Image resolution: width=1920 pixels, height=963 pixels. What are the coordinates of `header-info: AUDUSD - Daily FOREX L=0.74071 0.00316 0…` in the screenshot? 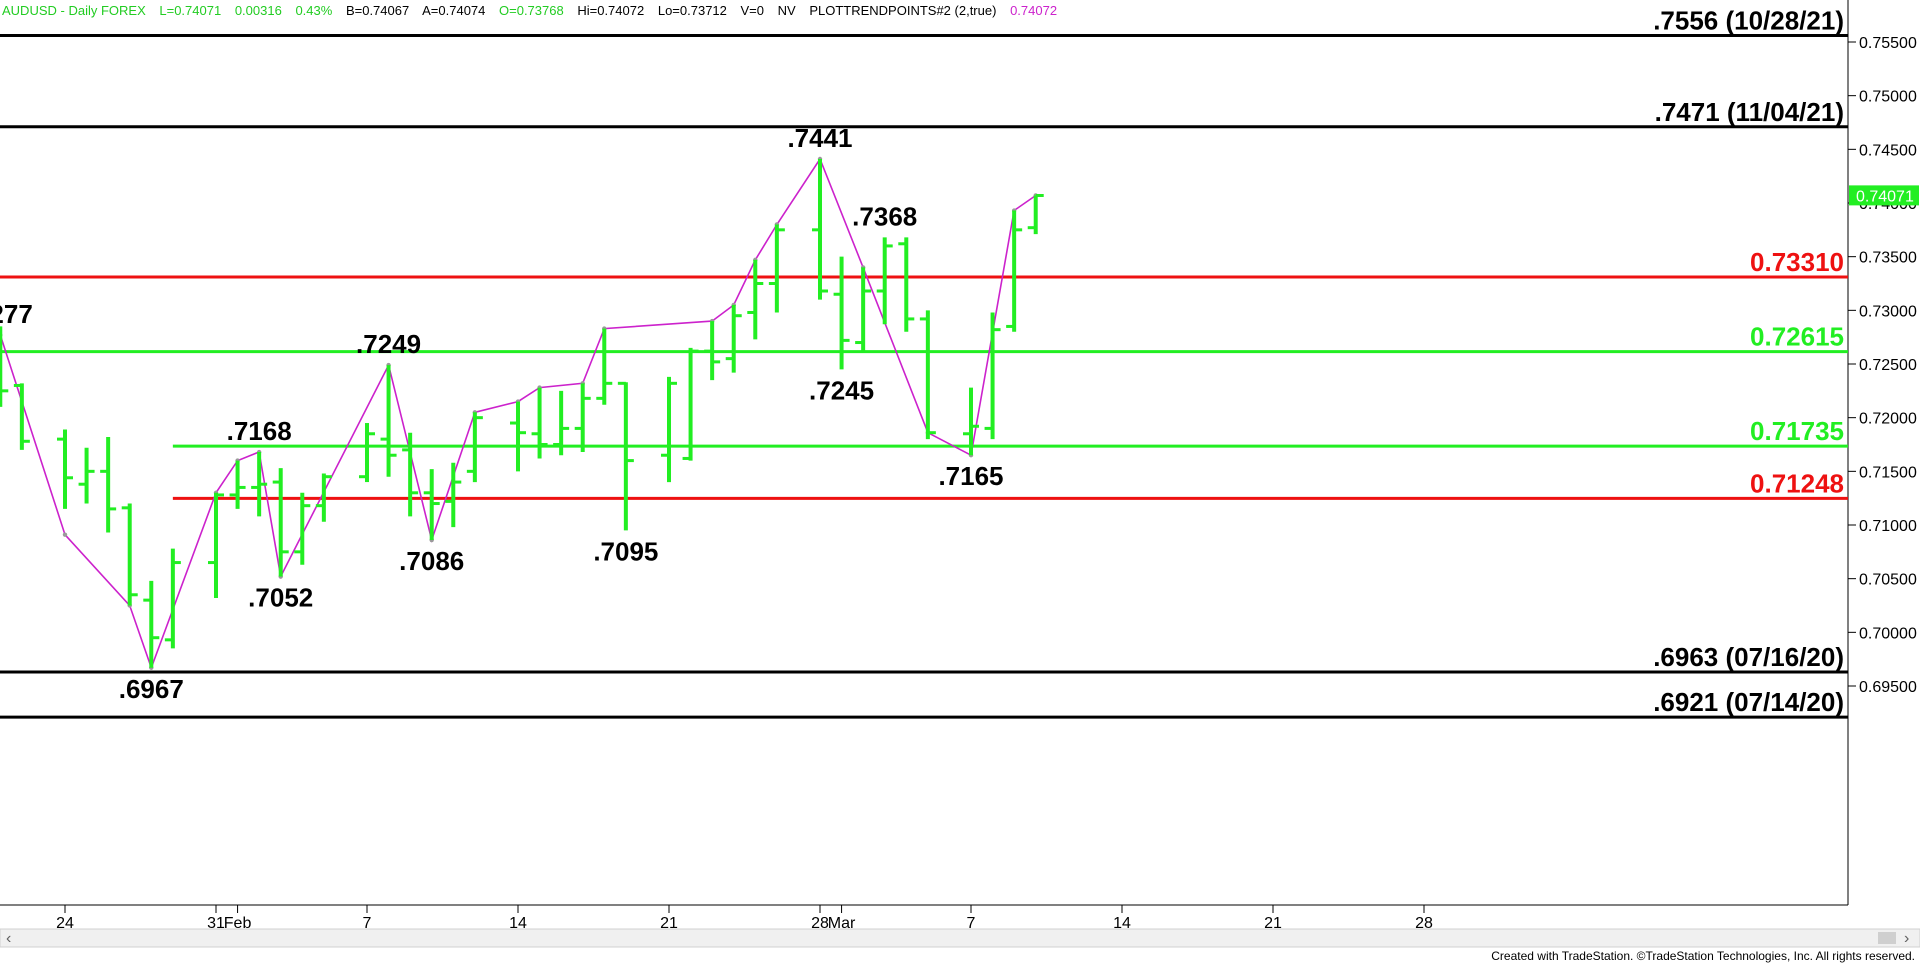 It's located at (529, 10).